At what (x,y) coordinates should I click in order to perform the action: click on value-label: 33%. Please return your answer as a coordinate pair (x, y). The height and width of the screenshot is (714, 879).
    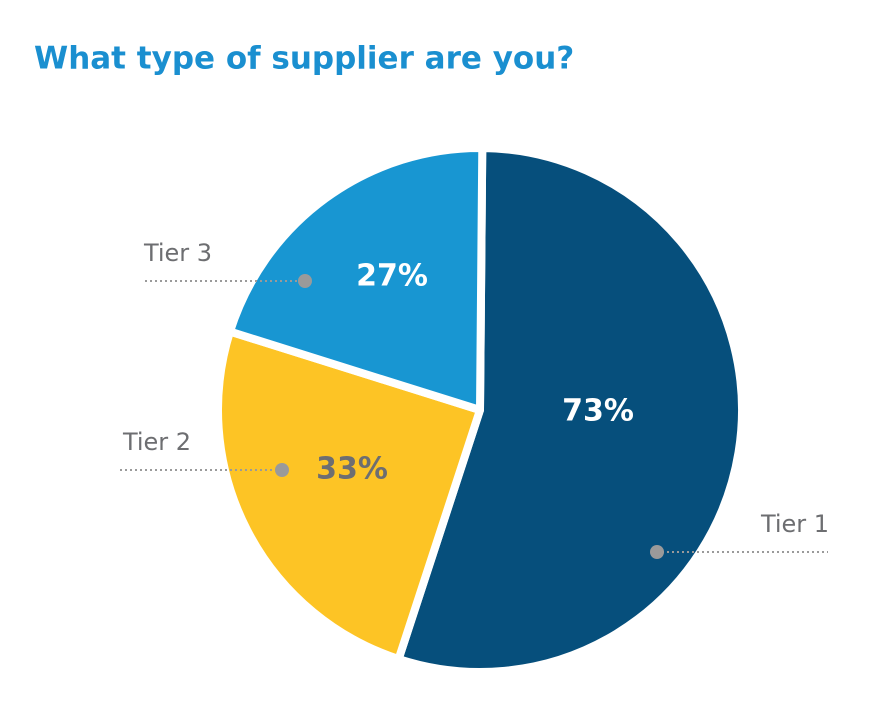
    Looking at the image, I should click on (352, 469).